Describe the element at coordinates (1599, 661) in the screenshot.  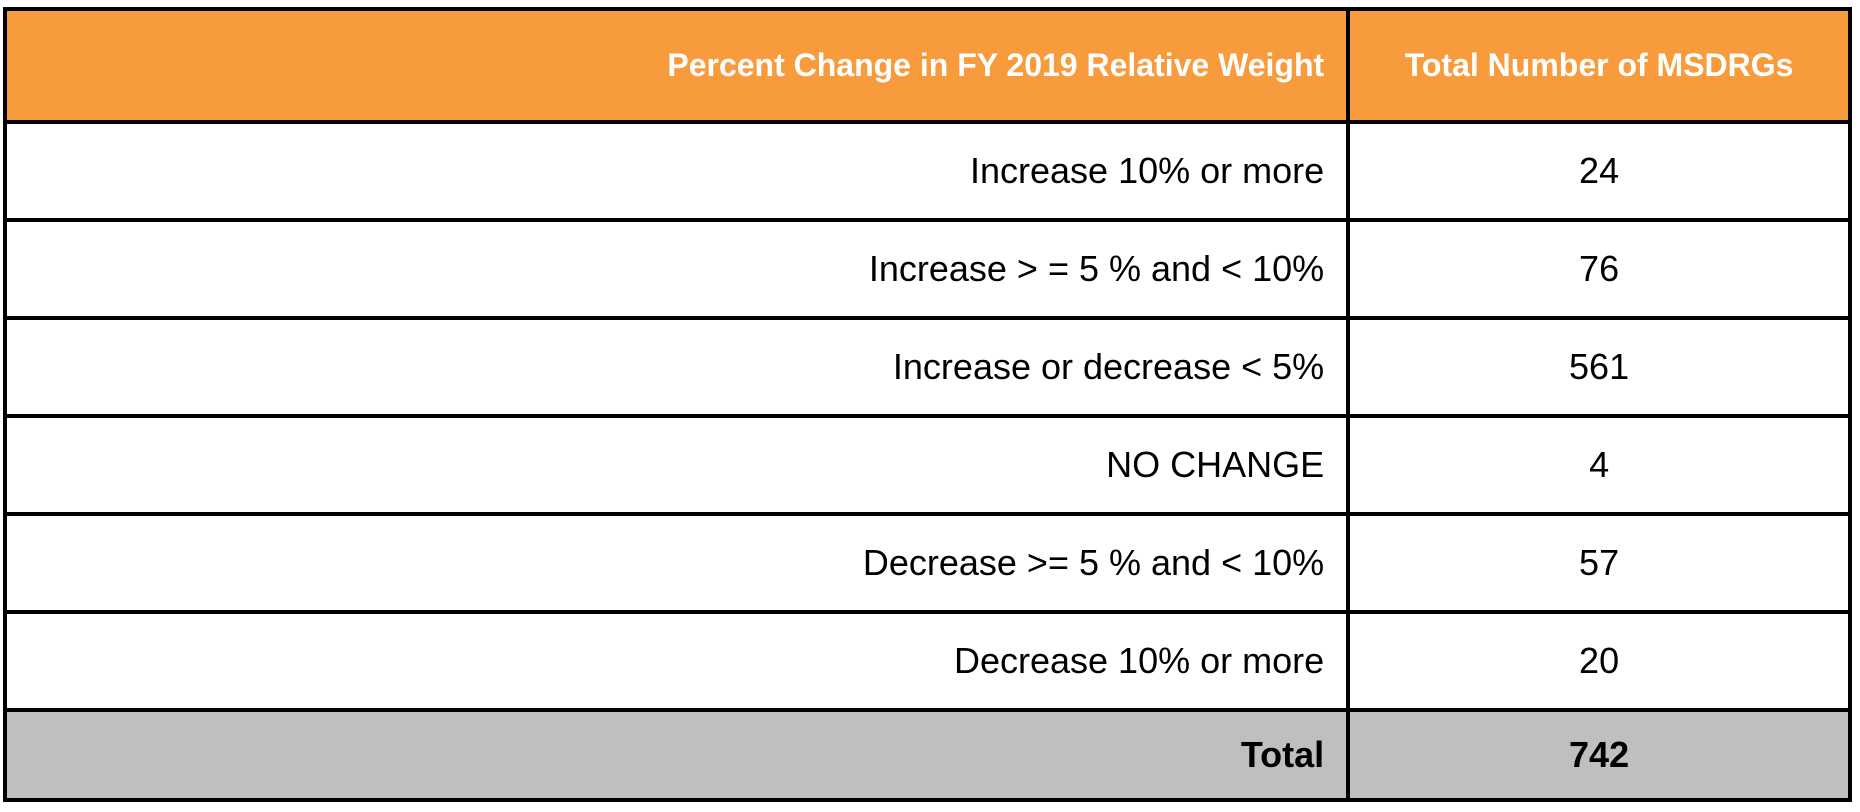
I see `row-value-decrease-10-or-more: 20` at that location.